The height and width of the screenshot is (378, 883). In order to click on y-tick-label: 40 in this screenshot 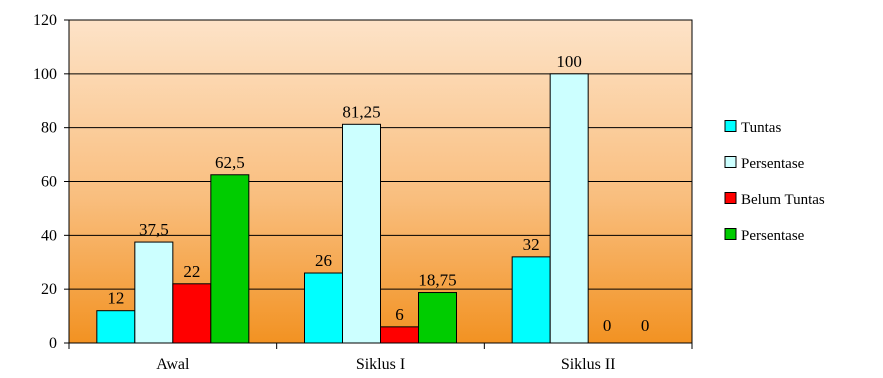, I will do `click(49, 235)`.